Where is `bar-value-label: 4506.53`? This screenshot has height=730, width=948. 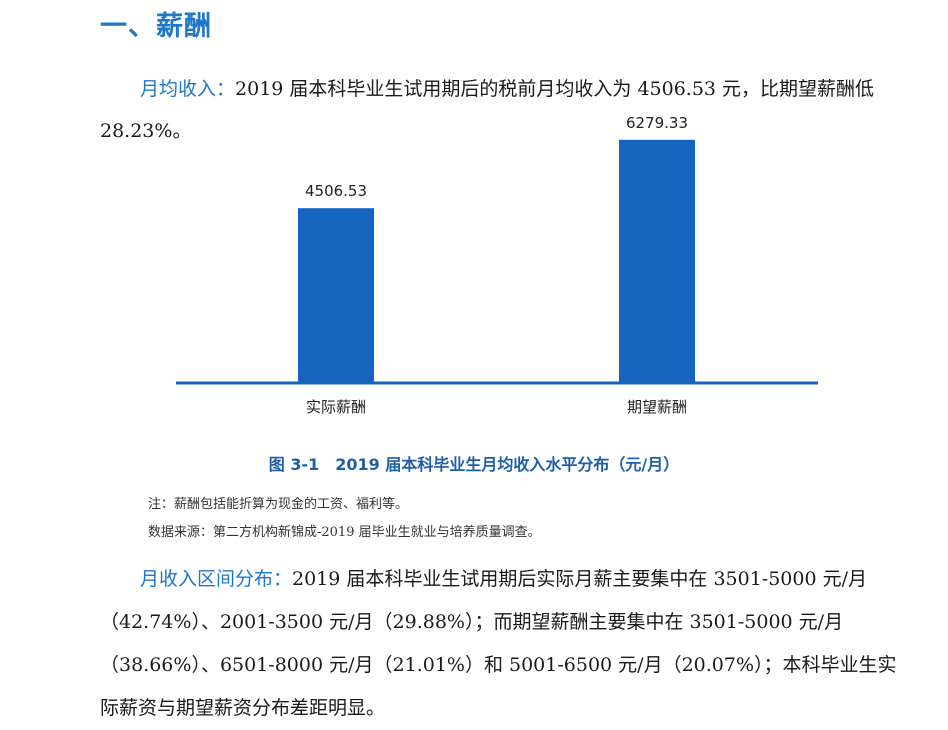 bar-value-label: 4506.53 is located at coordinates (336, 191).